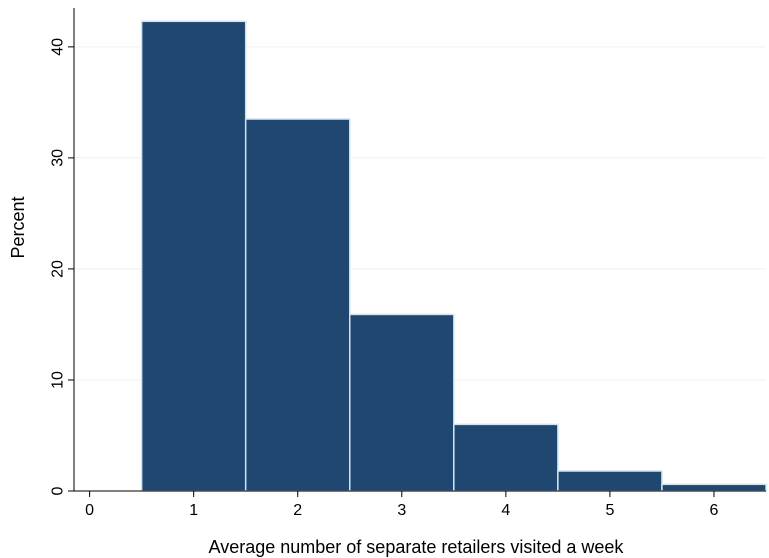  What do you see at coordinates (89, 510) in the screenshot?
I see `x-tick-label: 0` at bounding box center [89, 510].